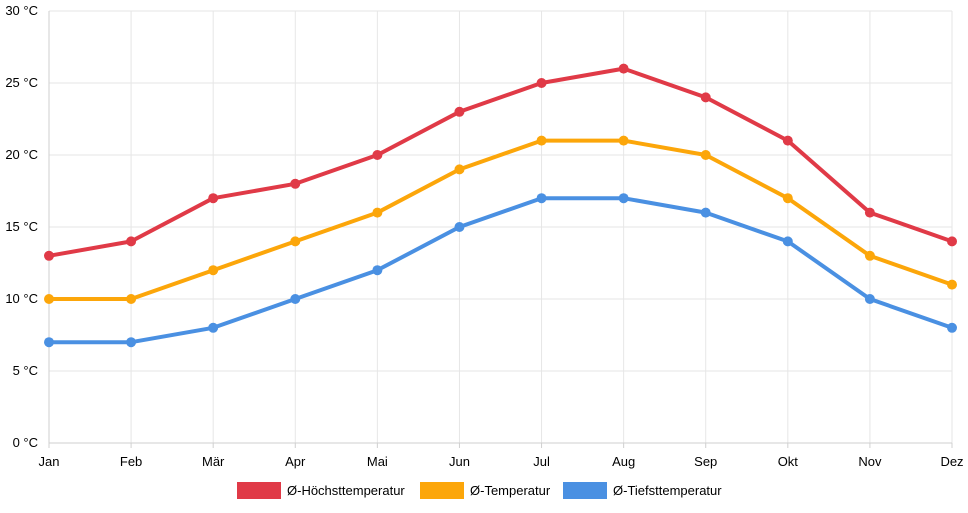  What do you see at coordinates (623, 461) in the screenshot?
I see `x-tick-label: Aug` at bounding box center [623, 461].